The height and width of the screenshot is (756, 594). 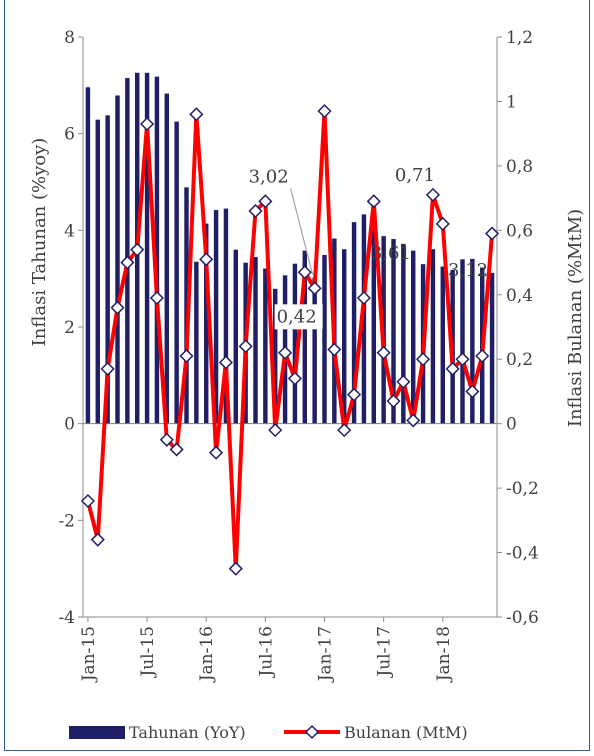 I want to click on callout-label: 0,71, so click(x=415, y=175).